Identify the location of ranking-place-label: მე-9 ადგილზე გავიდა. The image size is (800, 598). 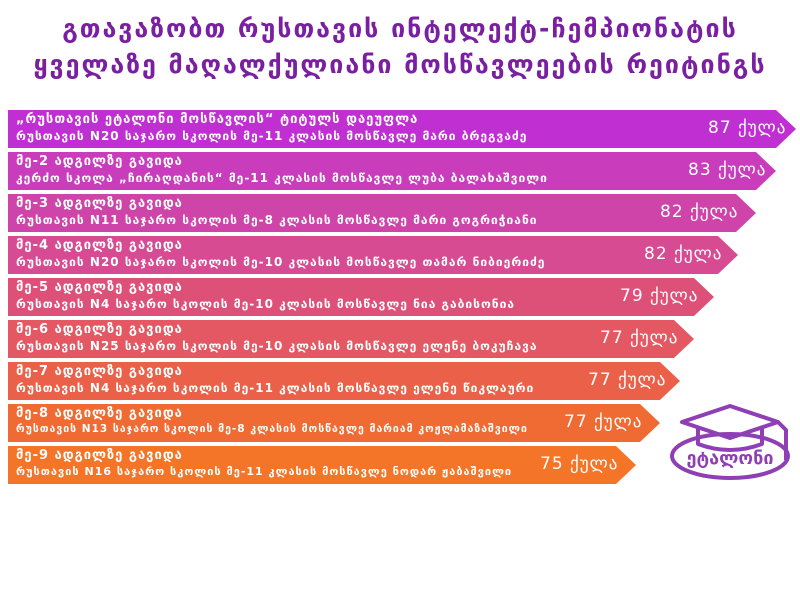
(99, 455).